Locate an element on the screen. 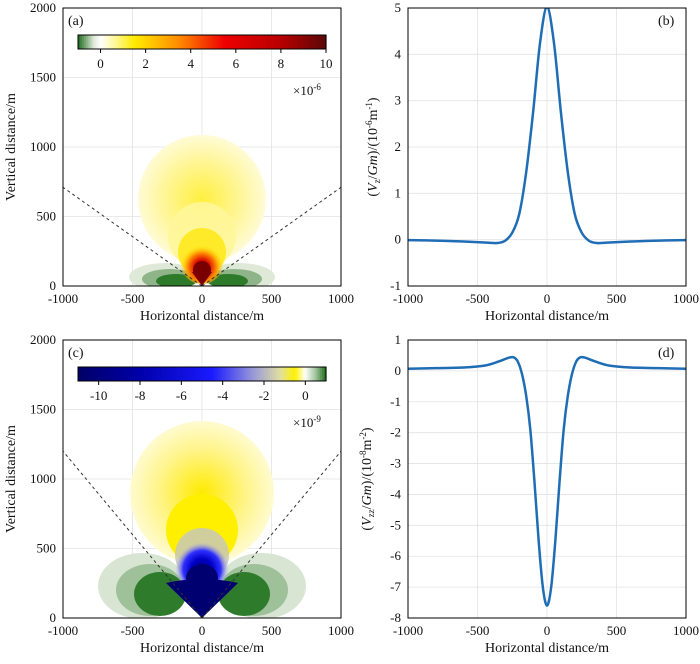 Image resolution: width=700 pixels, height=664 pixels. y-tick-label: 1 is located at coordinates (398, 192).